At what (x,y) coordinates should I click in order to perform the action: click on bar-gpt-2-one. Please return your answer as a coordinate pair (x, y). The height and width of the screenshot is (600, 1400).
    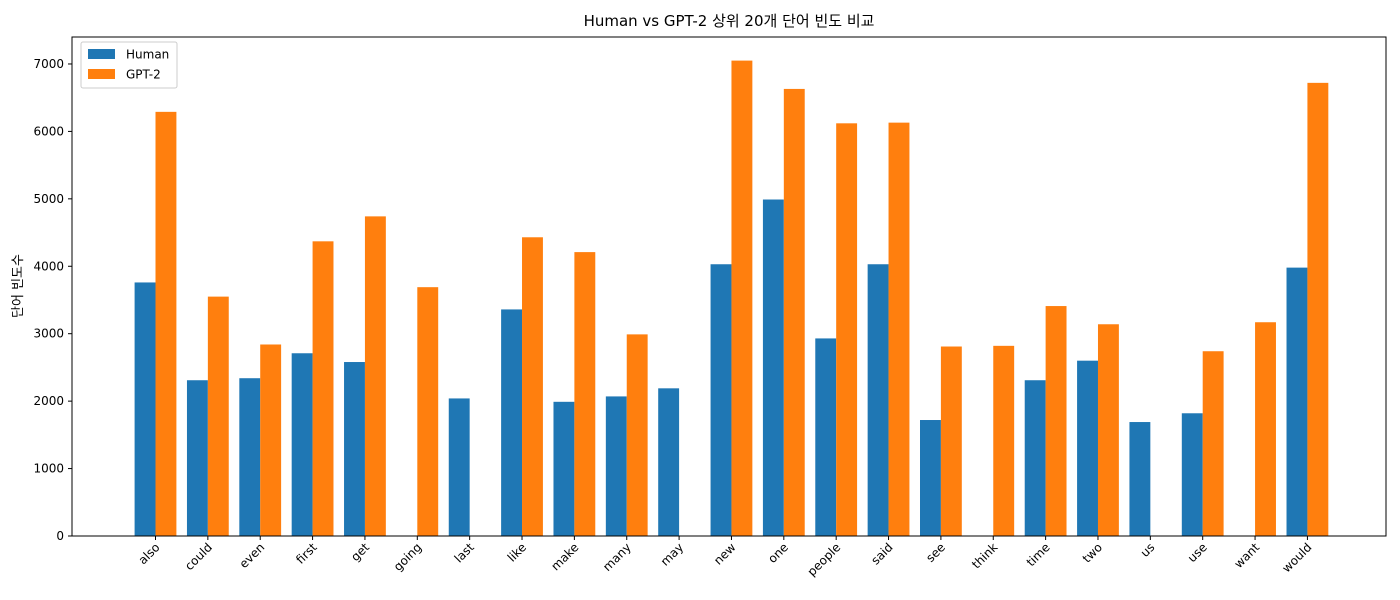
    Looking at the image, I should click on (794, 312).